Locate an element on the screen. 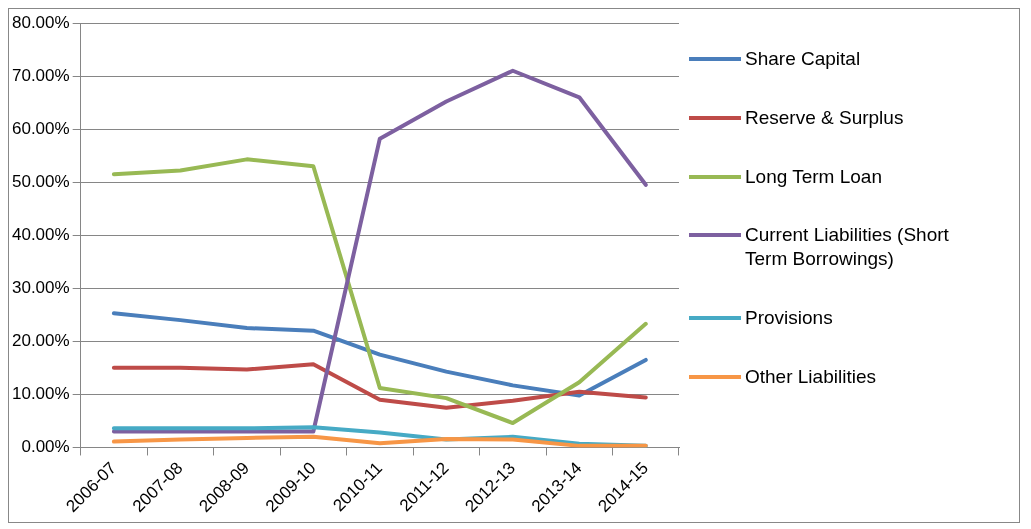  legend-label: Other Liabilities is located at coordinates (811, 377).